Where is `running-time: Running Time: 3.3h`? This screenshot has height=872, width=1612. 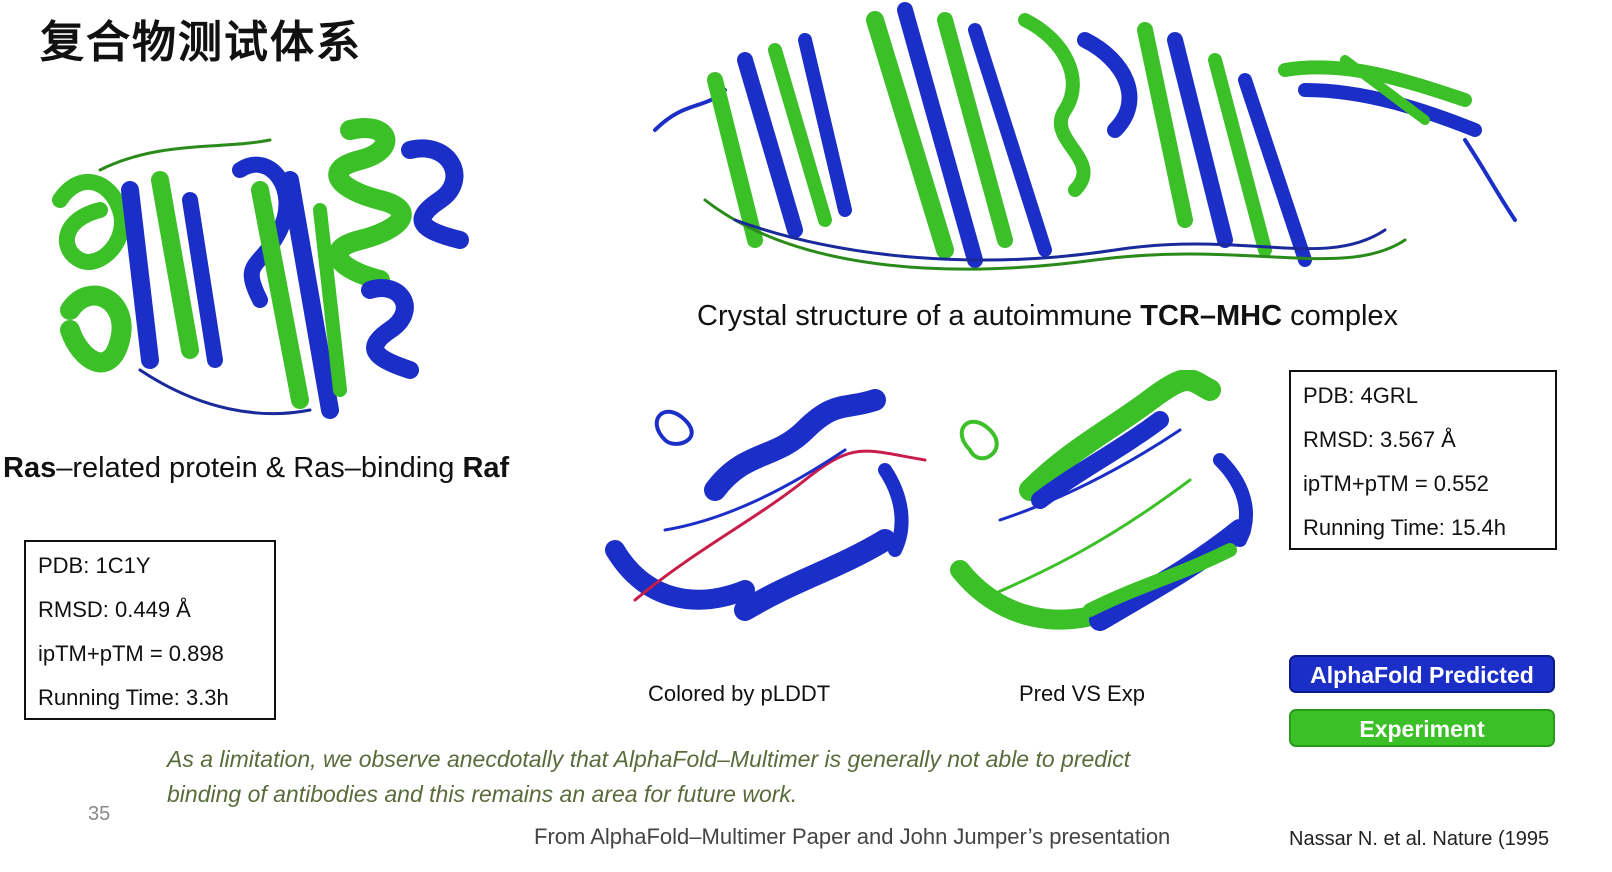 running-time: Running Time: 3.3h is located at coordinates (133, 697).